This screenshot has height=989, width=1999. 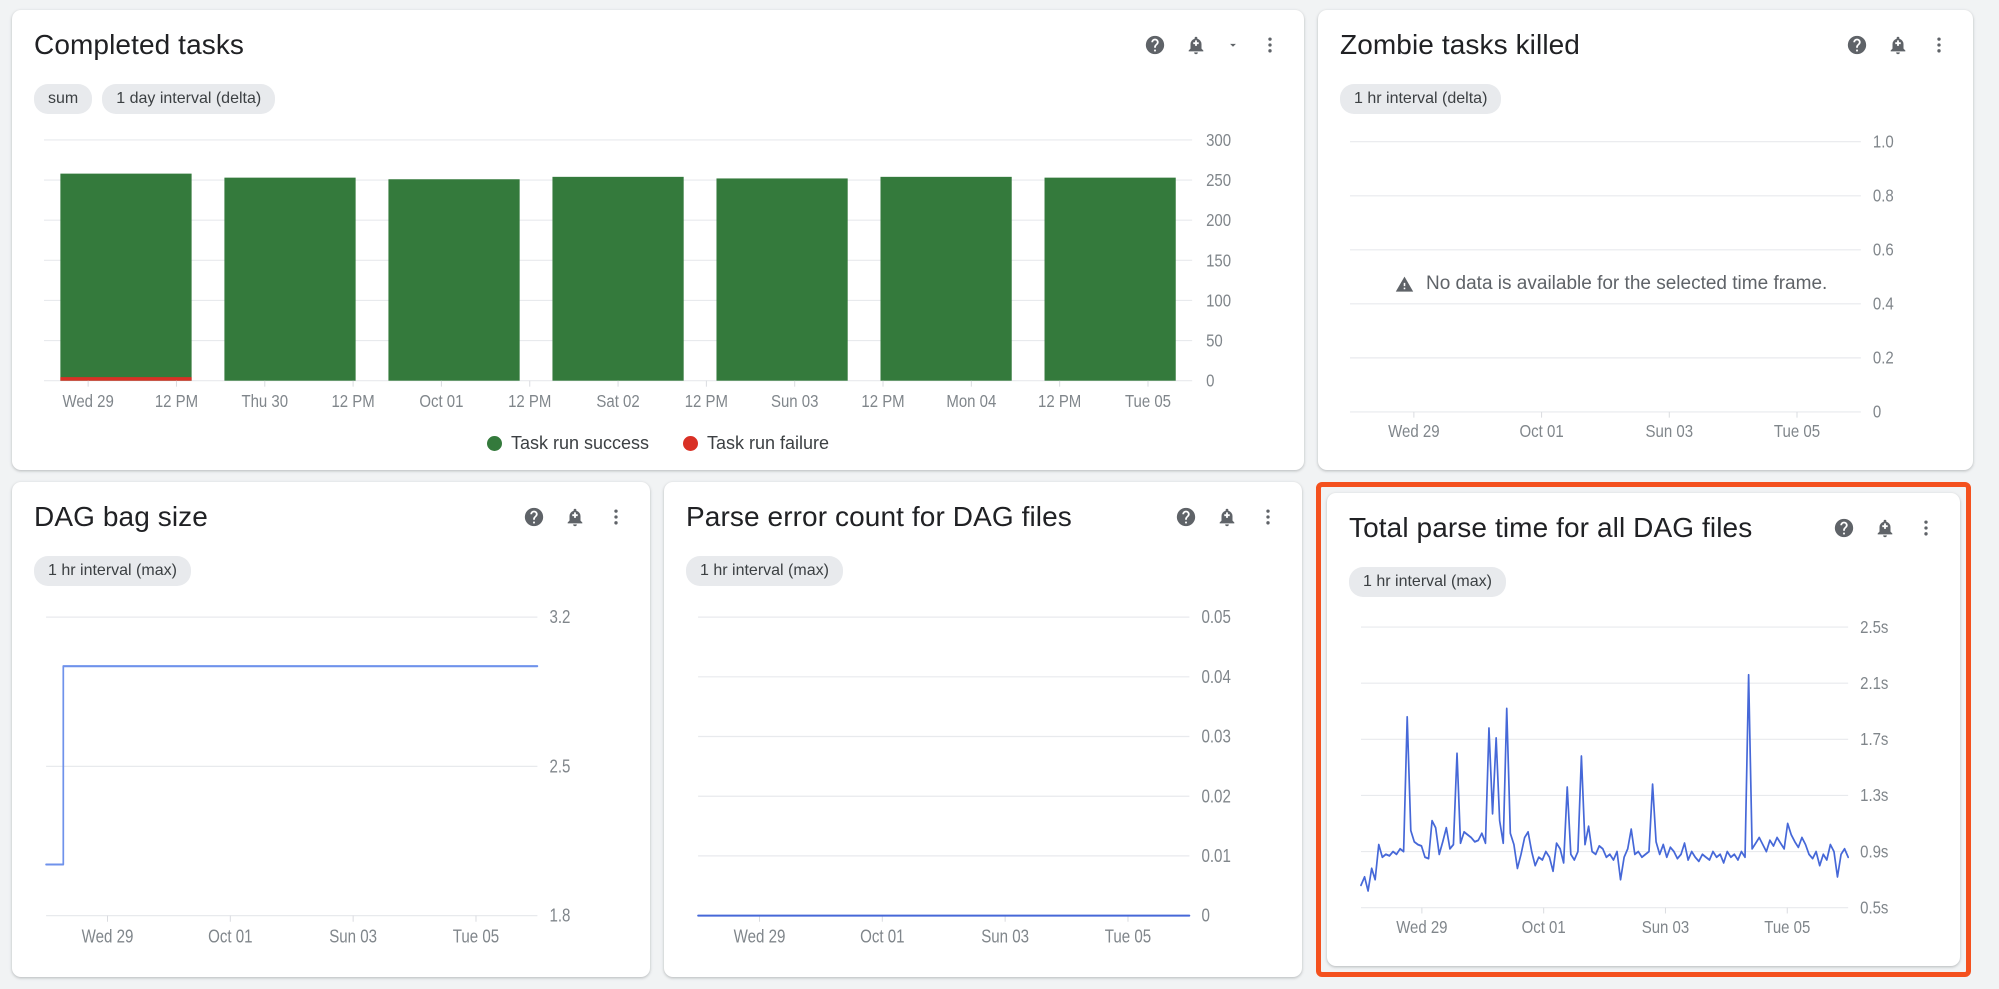 What do you see at coordinates (1645, 48) in the screenshot?
I see `panel-header: Zombie tasks killed` at bounding box center [1645, 48].